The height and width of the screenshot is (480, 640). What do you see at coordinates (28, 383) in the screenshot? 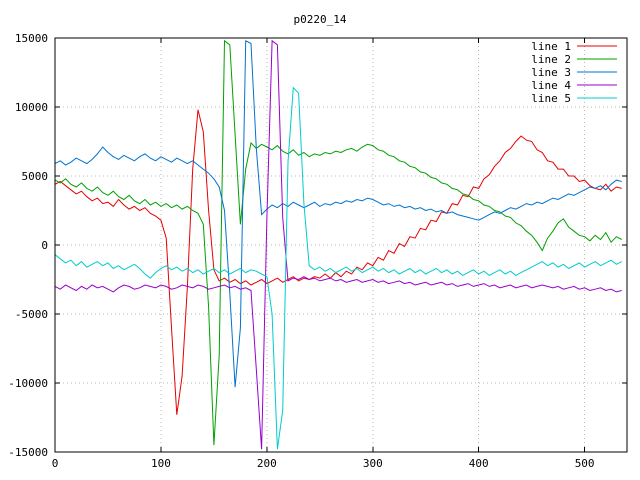
I see `y-axis-tick-label: -10000` at bounding box center [28, 383].